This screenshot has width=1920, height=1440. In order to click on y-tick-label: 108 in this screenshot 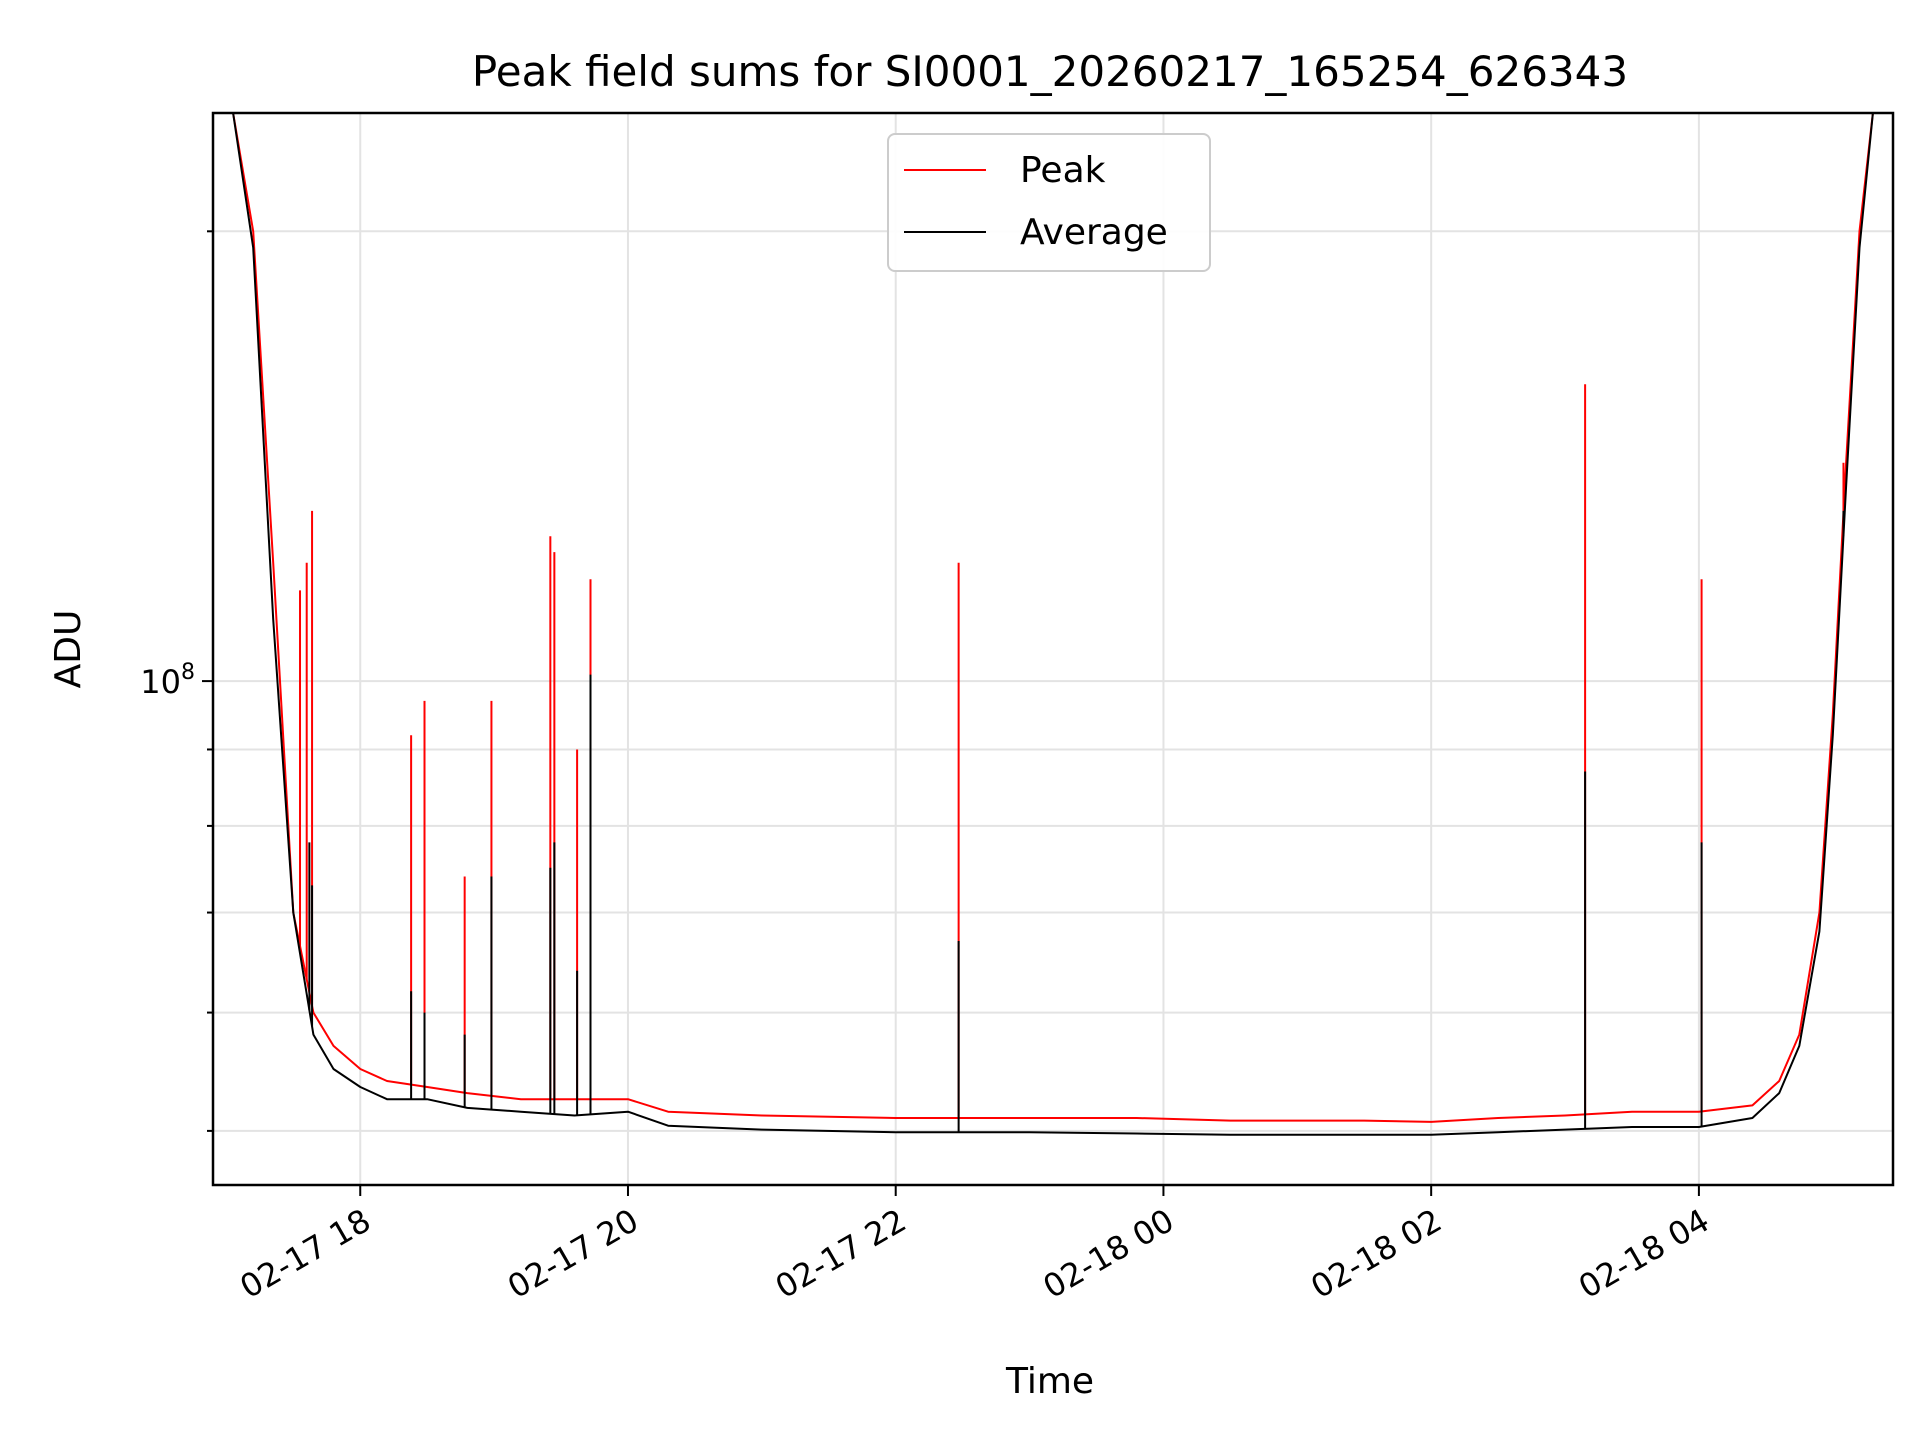, I will do `click(167, 680)`.